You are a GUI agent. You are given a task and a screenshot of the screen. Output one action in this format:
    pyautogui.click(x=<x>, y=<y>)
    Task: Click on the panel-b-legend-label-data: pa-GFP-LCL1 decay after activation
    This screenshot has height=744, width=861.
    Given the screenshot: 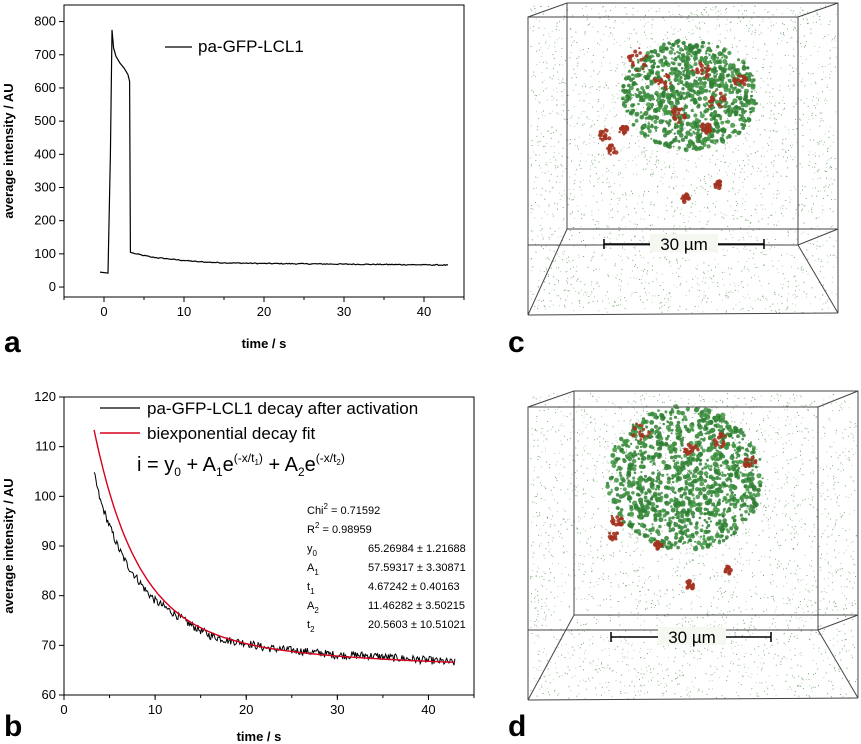 What is the action you would take?
    pyautogui.click(x=282, y=408)
    